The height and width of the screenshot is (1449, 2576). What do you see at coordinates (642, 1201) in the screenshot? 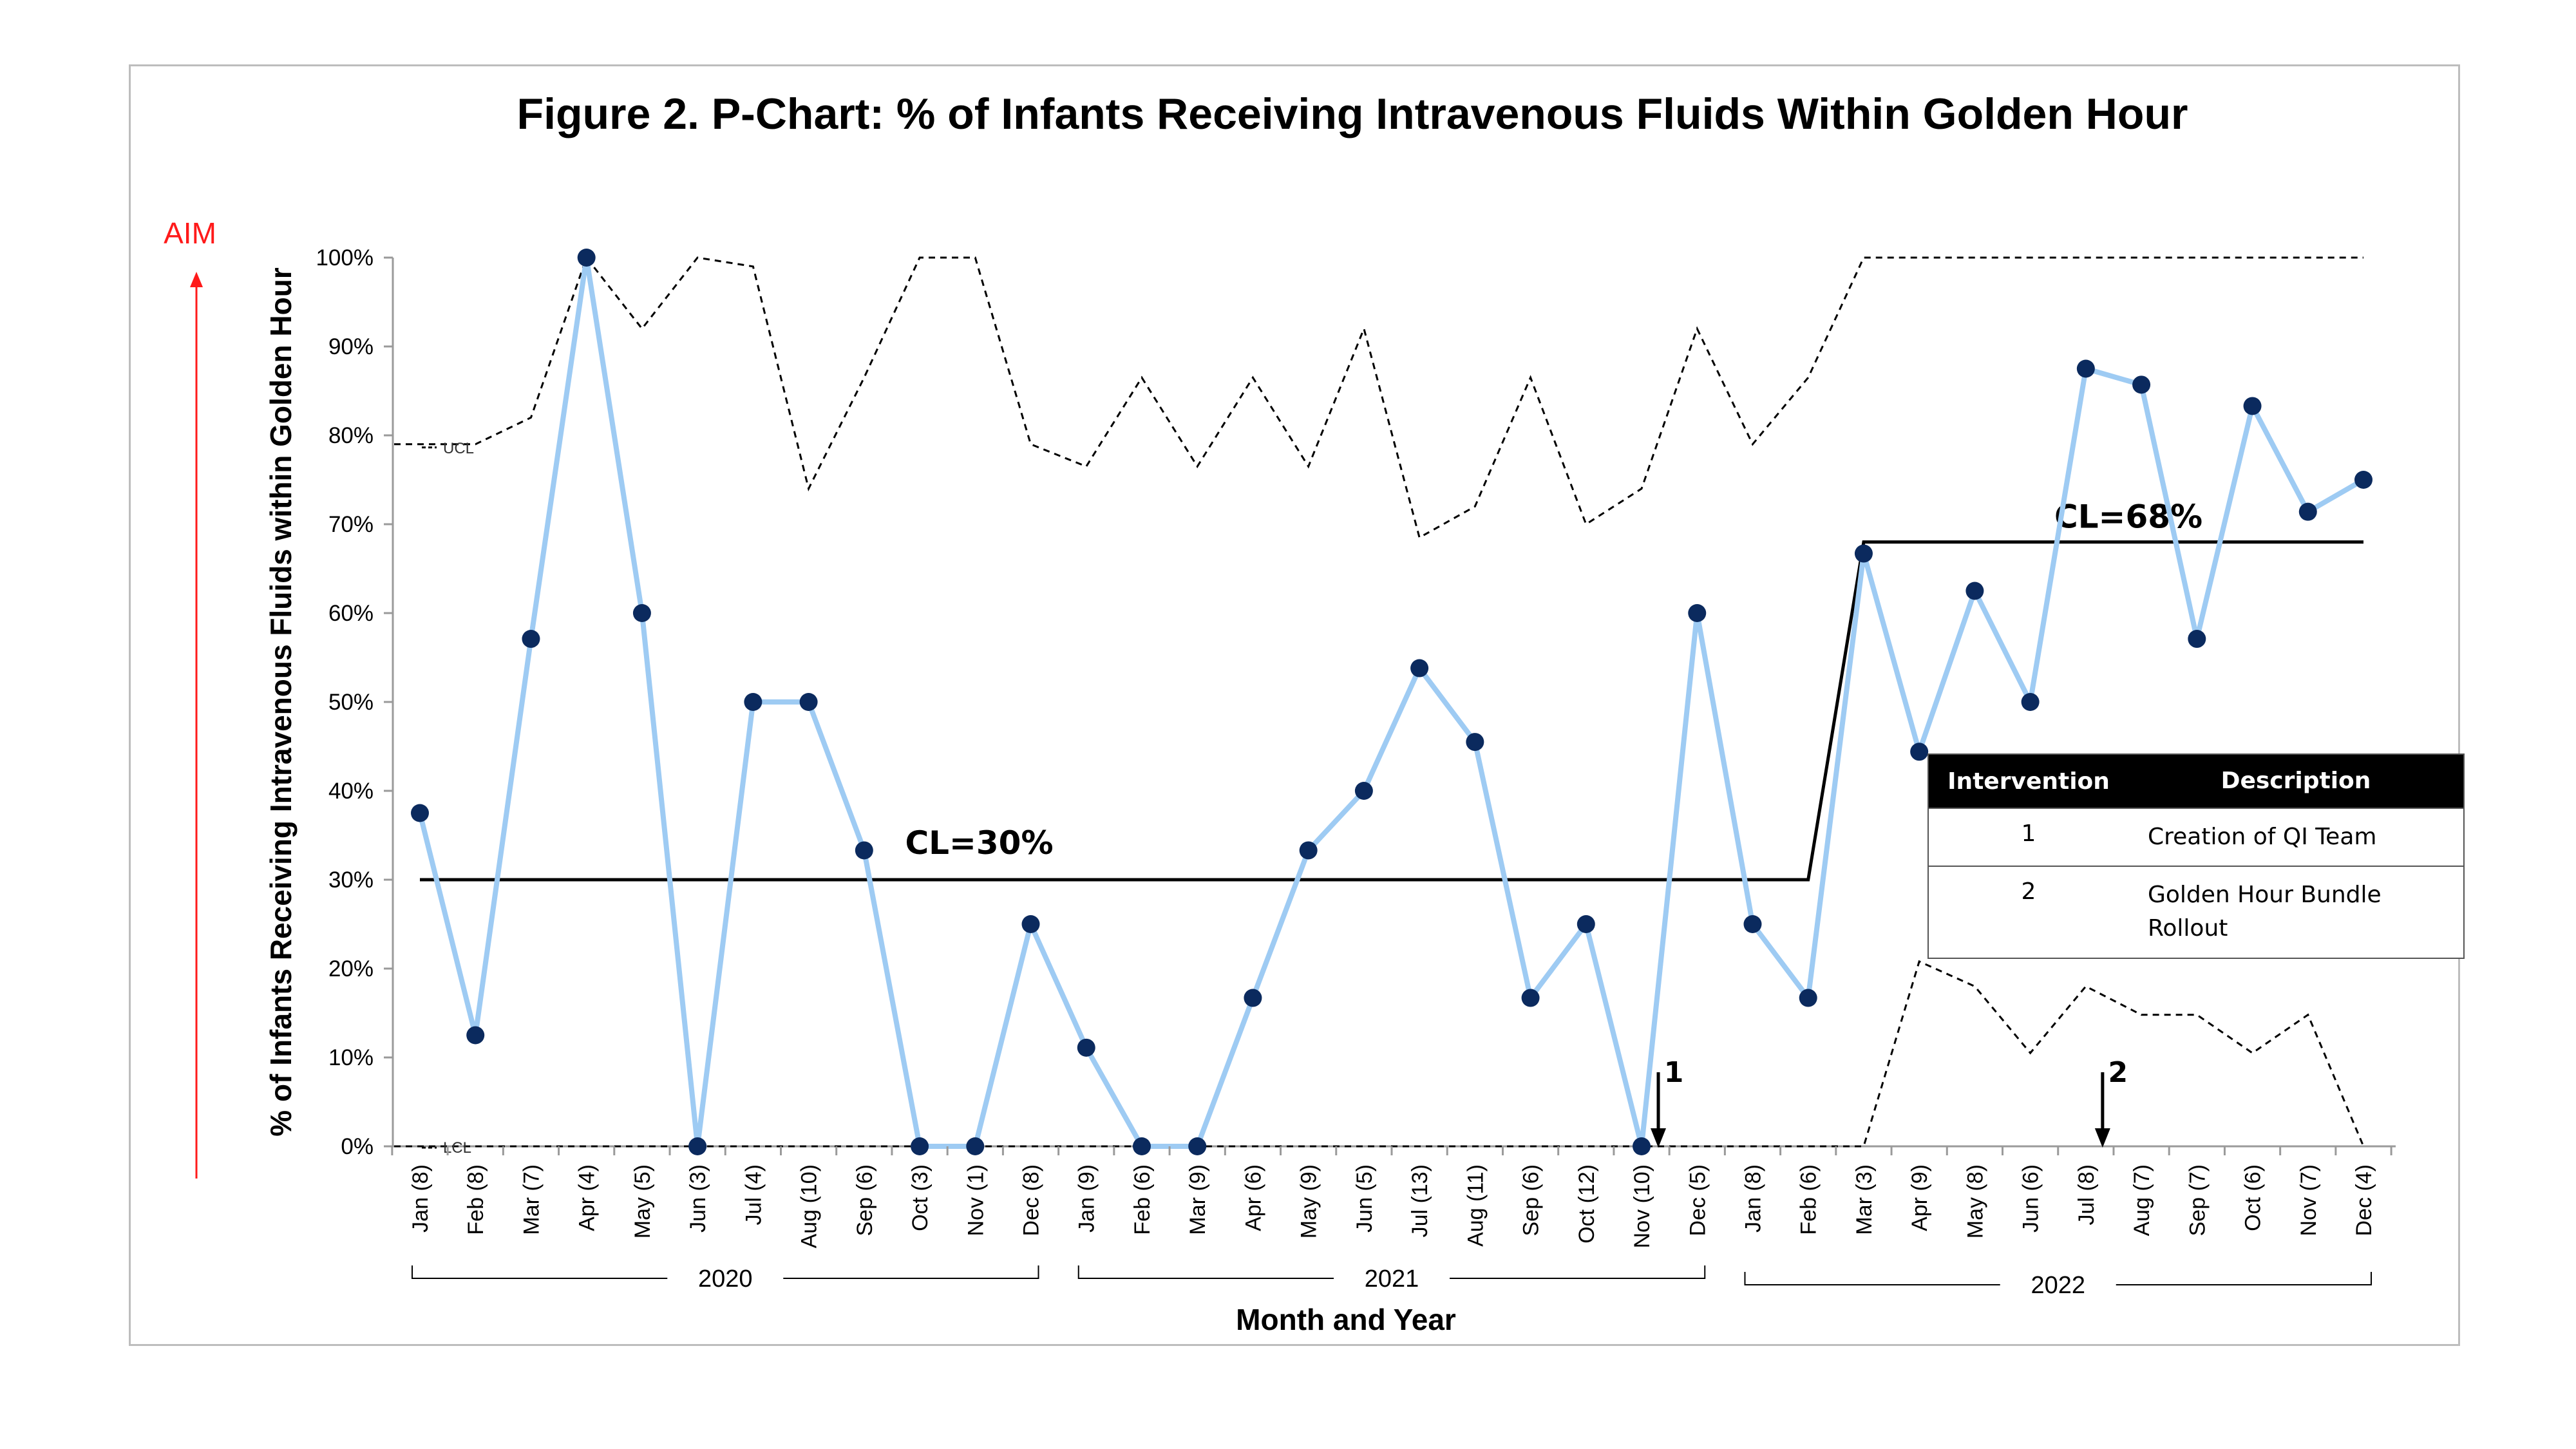
I see `x-tick-label: May (5)` at bounding box center [642, 1201].